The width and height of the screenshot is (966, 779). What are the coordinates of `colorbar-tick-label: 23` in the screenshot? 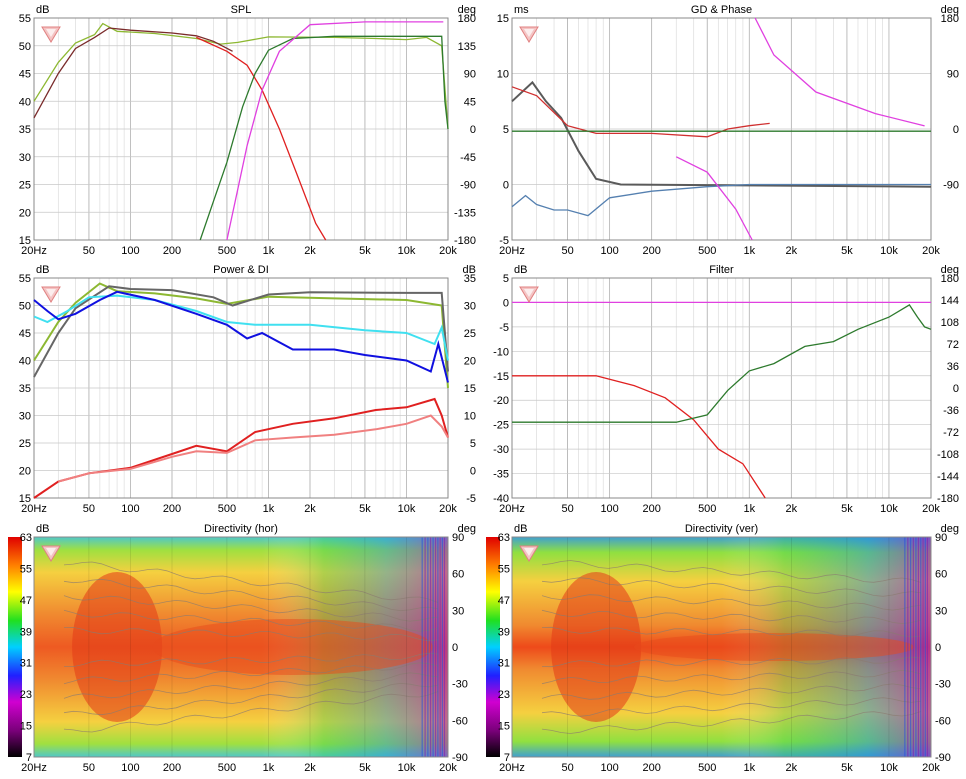 It's located at (504, 695).